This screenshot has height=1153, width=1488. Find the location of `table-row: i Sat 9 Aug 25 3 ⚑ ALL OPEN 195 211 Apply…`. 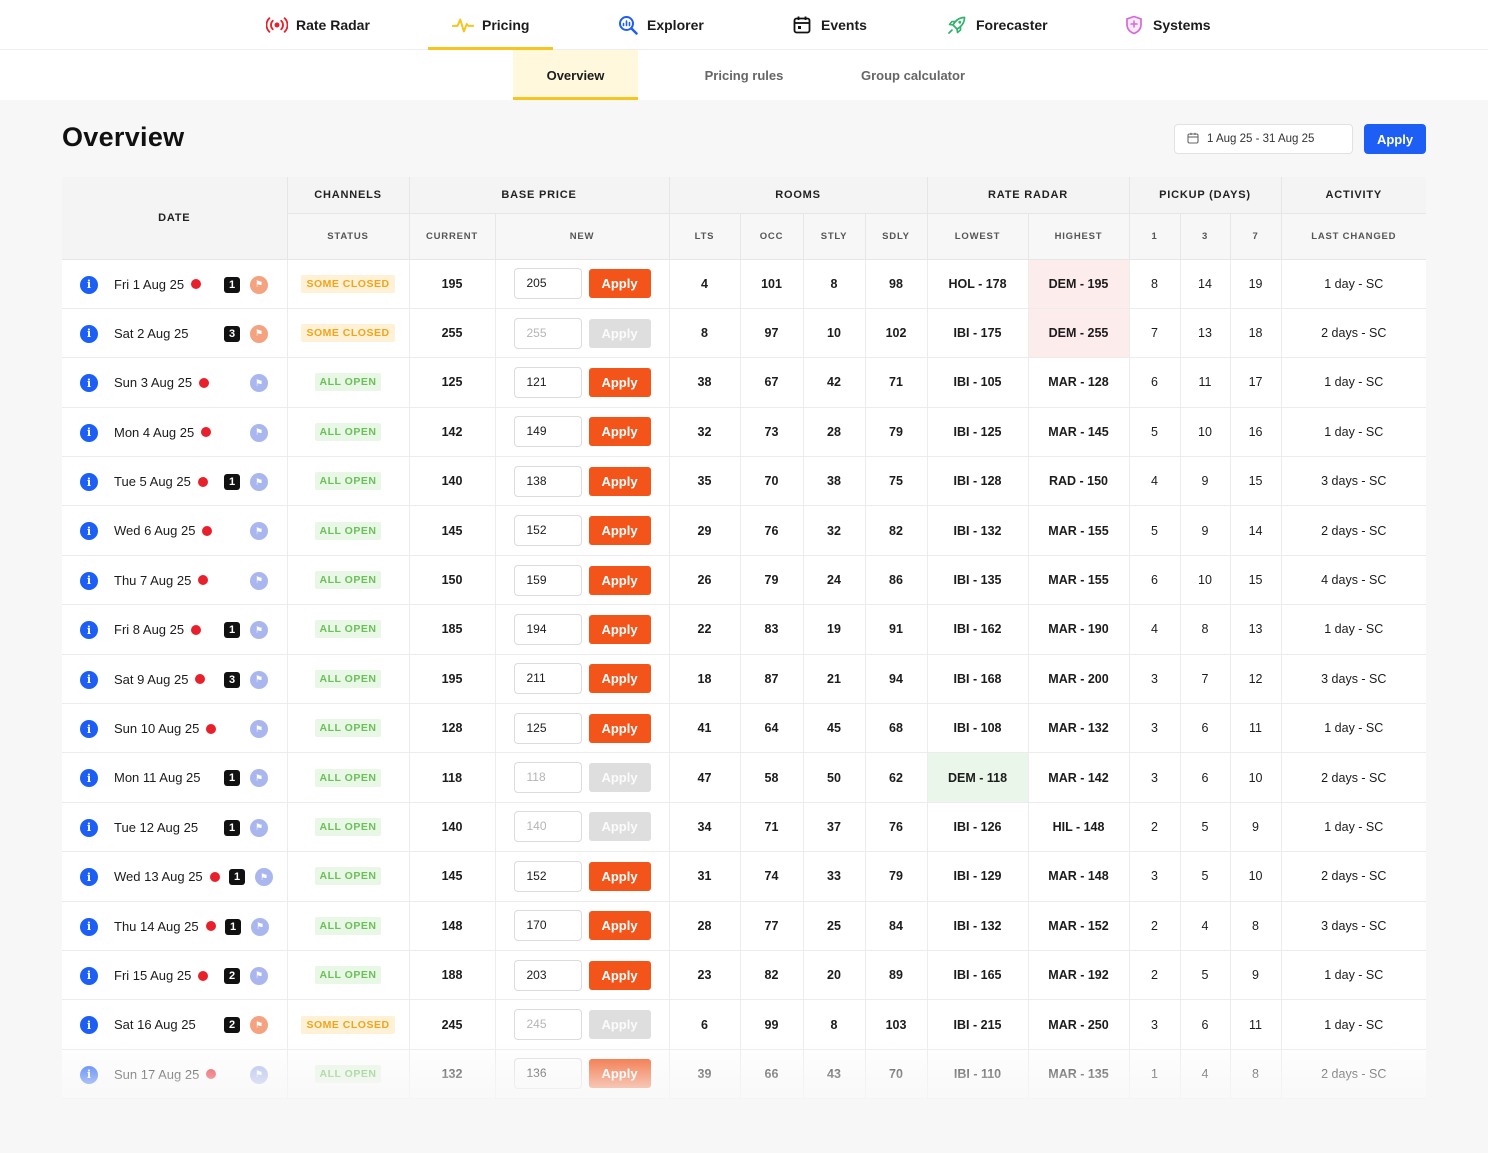

table-row: i Sat 9 Aug 25 3 ⚑ ALL OPEN 195 211 Apply… is located at coordinates (744, 679).